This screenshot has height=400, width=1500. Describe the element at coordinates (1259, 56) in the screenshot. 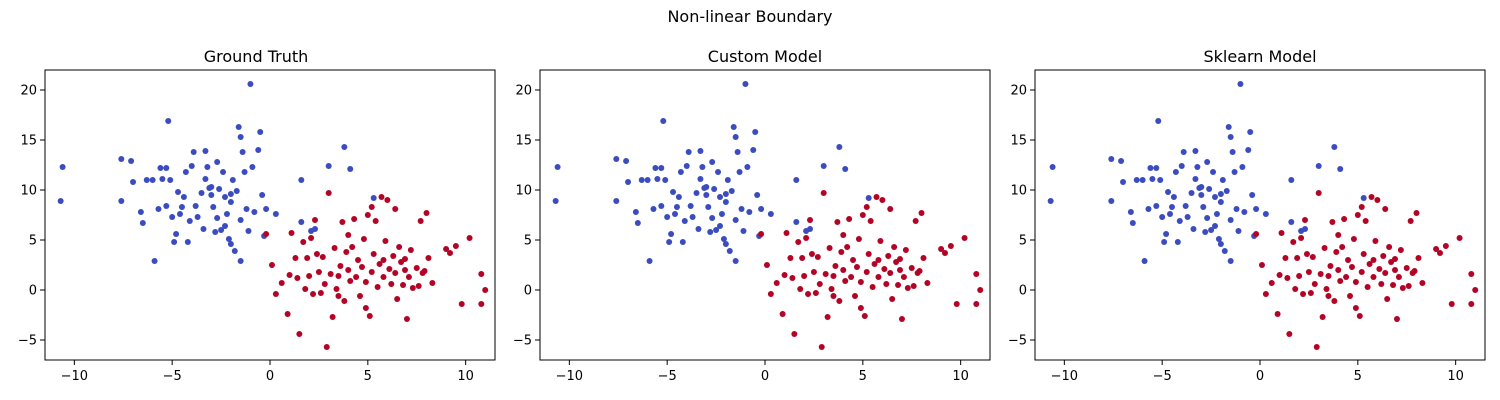

I see `panel-title: Sklearn Model` at that location.